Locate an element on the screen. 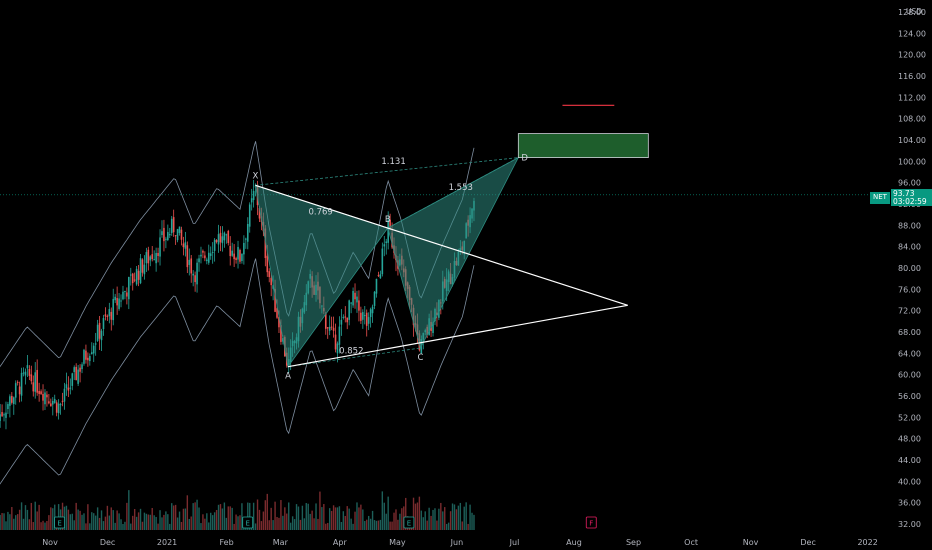  time-tick-label: Sep is located at coordinates (633, 542).